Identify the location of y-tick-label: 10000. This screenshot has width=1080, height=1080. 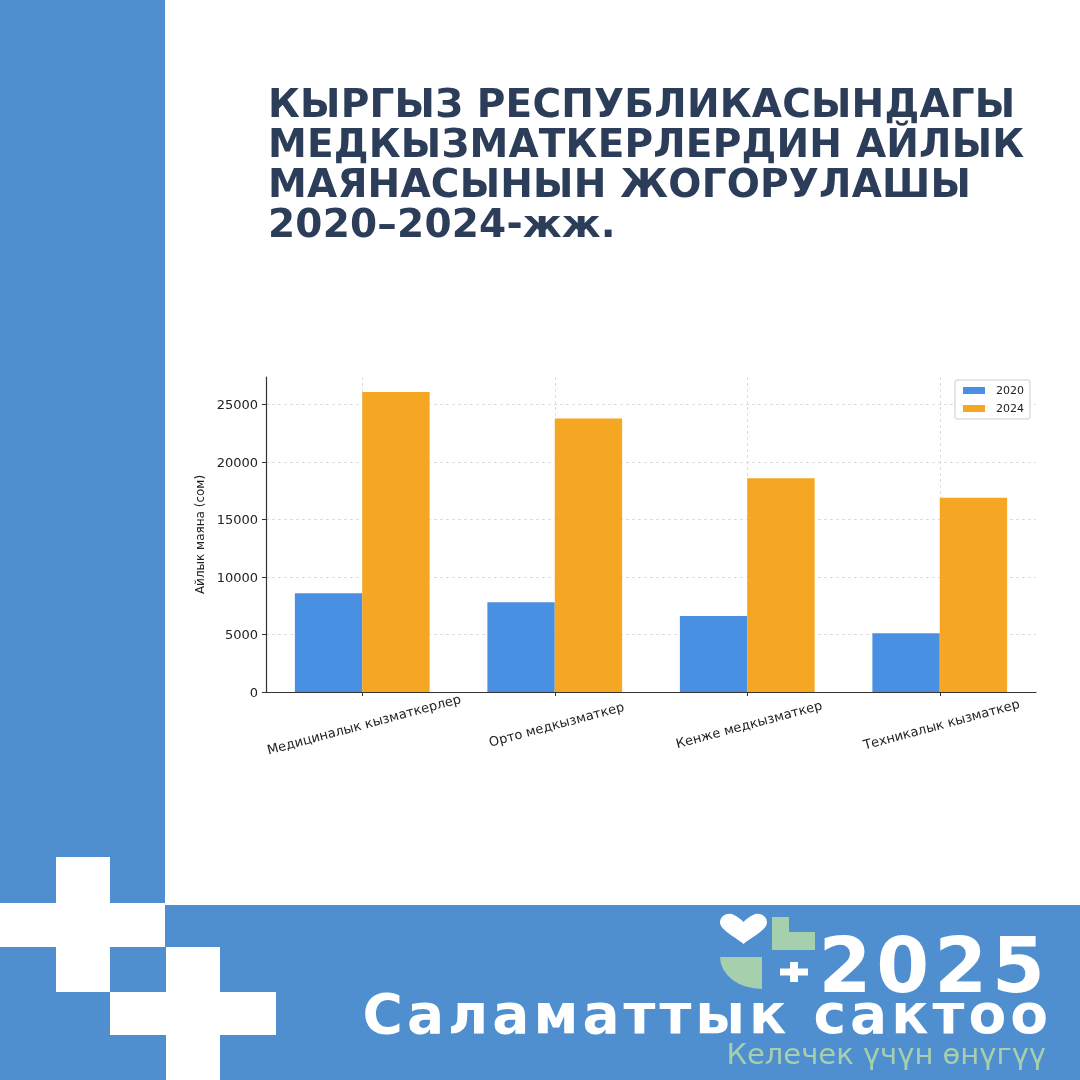
(237, 577).